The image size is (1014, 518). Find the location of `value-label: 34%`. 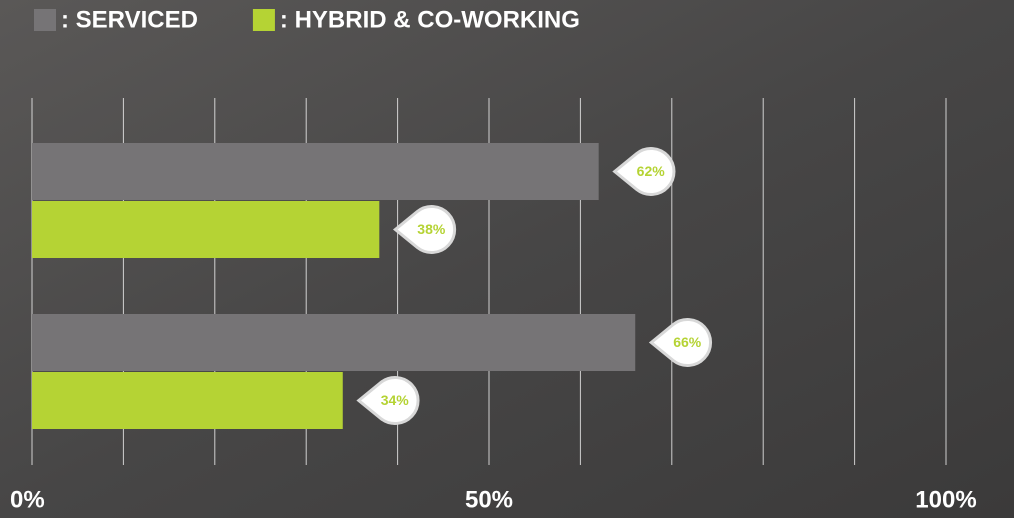

value-label: 34% is located at coordinates (395, 400).